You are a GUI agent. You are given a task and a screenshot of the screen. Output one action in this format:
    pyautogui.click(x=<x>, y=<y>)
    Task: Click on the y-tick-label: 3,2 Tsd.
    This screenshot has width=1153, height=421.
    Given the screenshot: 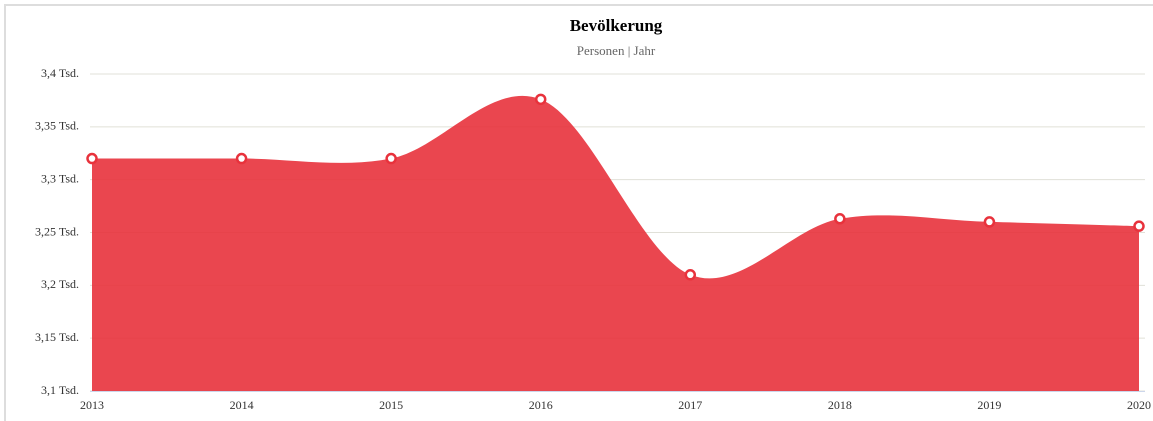 What is the action you would take?
    pyautogui.click(x=60, y=284)
    